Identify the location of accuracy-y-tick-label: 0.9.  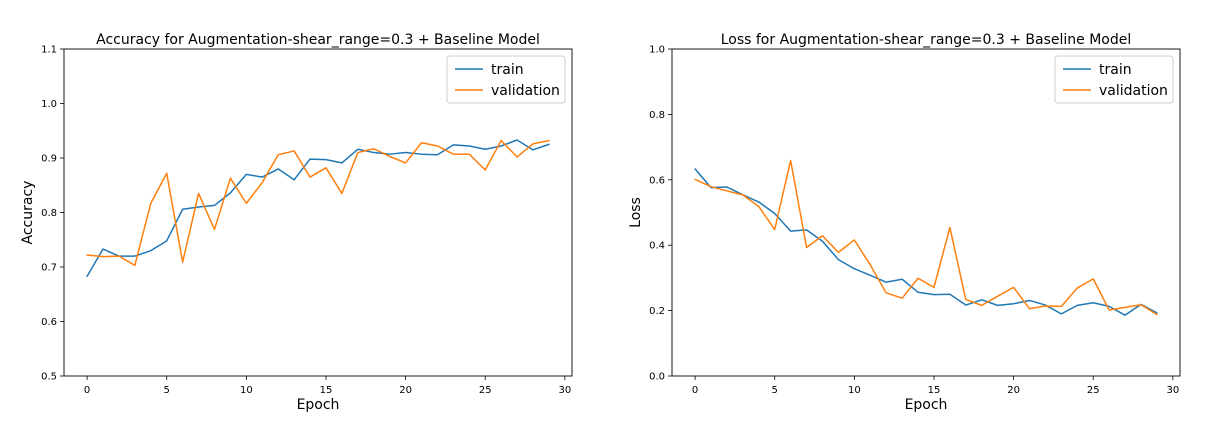
(49, 159).